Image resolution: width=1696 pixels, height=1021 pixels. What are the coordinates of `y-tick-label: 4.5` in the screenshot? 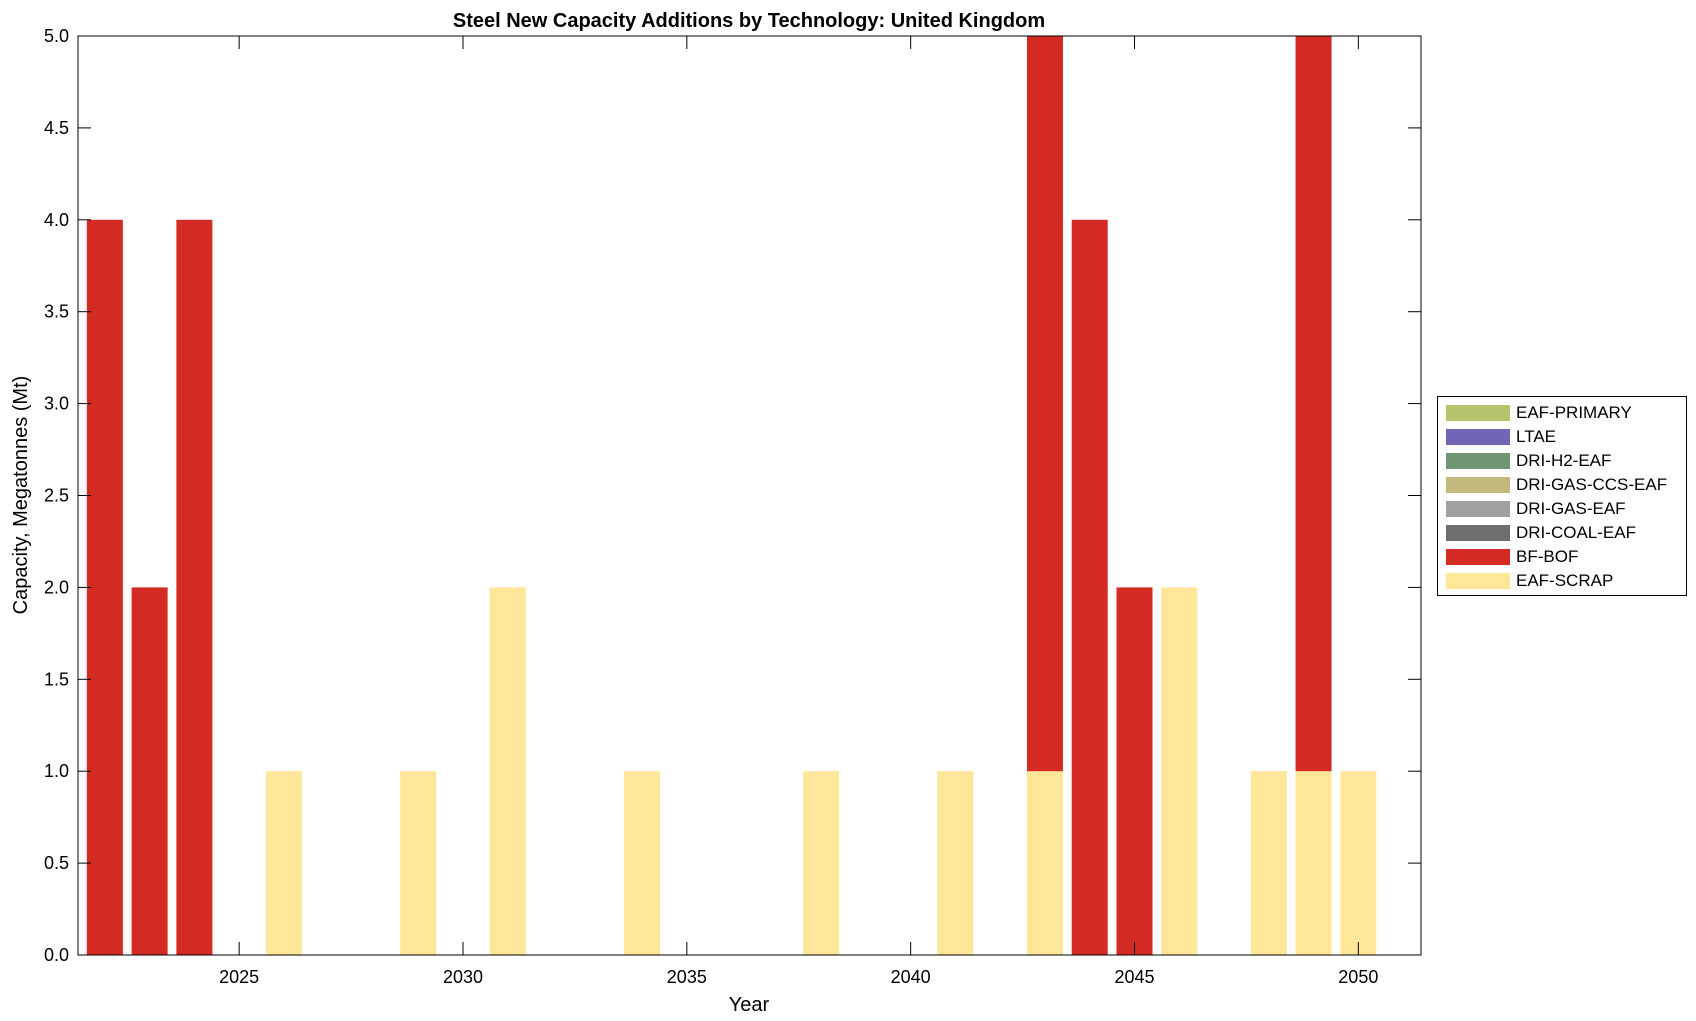 It's located at (56, 128).